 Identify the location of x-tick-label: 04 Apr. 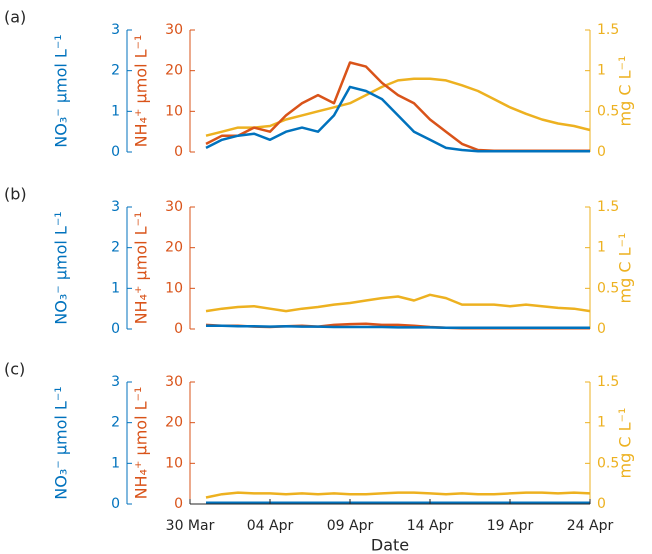
(270, 526).